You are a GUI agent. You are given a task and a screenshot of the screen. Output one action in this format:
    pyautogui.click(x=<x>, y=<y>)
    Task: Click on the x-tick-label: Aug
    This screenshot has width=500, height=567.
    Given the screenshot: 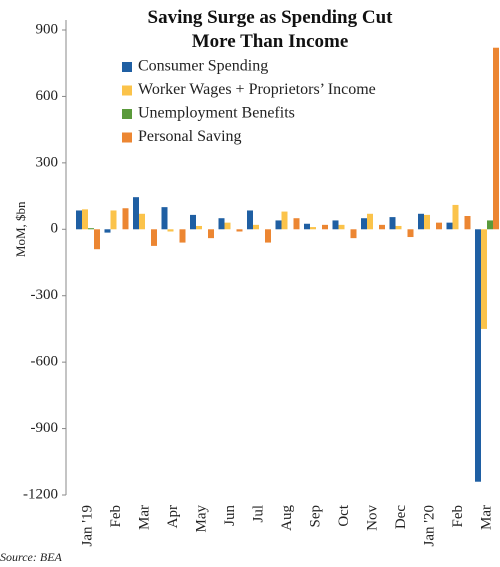 What is the action you would take?
    pyautogui.click(x=287, y=518)
    